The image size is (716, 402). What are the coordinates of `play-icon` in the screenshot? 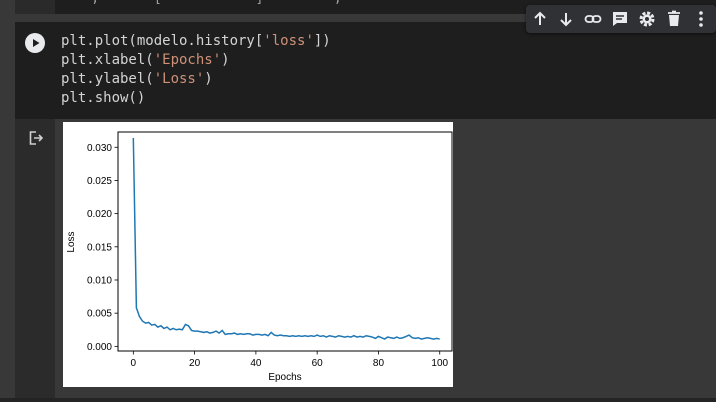 It's located at (36, 43).